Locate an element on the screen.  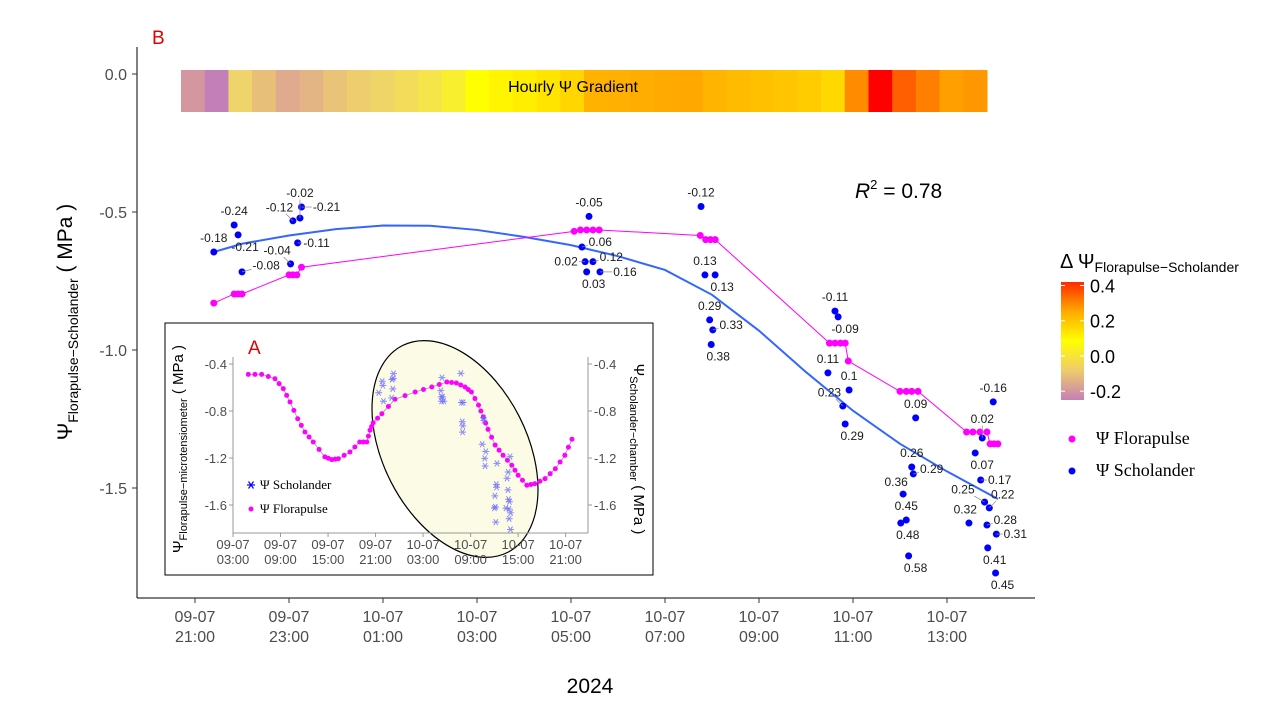
colorbar-legend: Δ ΨFlorapulse−Scholander 0.4 0.2 0.0 -0.2 is located at coordinates (1149, 326).